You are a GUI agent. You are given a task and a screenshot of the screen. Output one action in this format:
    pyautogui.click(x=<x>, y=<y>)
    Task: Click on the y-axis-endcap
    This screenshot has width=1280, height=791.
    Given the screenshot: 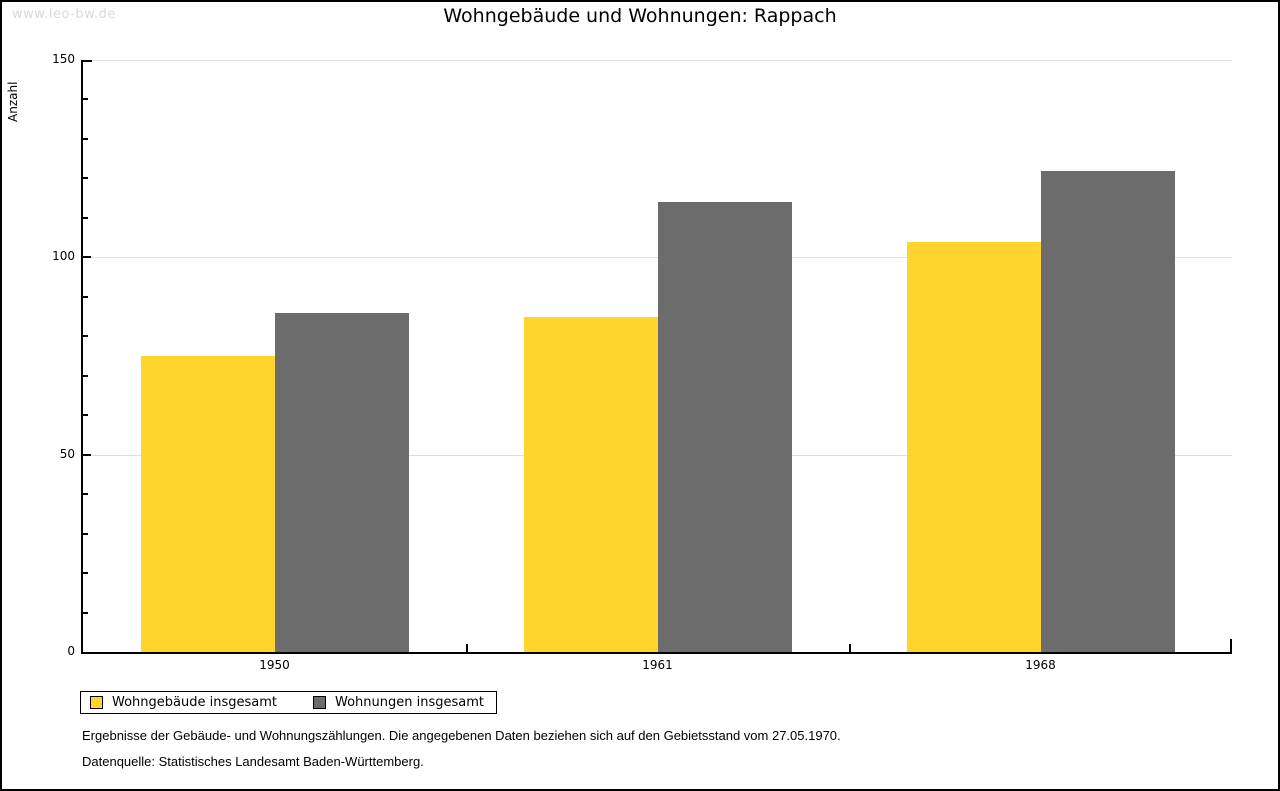 What is the action you would take?
    pyautogui.click(x=87, y=61)
    